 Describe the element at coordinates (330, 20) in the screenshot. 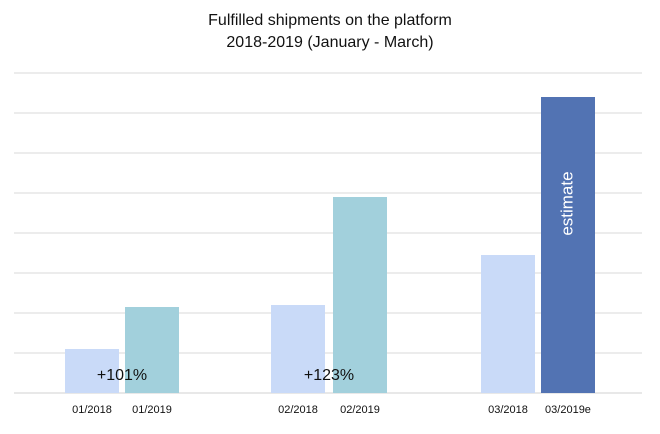

I see `chart-title: Fulfilled shipments on the platform` at that location.